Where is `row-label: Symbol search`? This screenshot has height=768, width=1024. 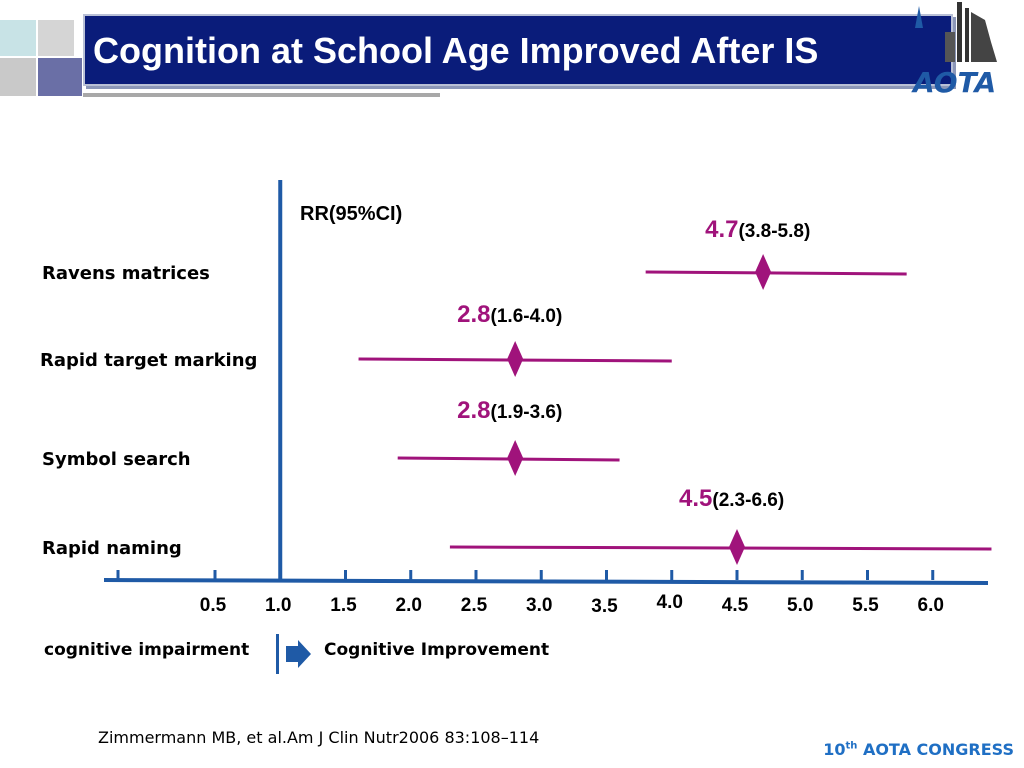
row-label: Symbol search is located at coordinates (116, 459).